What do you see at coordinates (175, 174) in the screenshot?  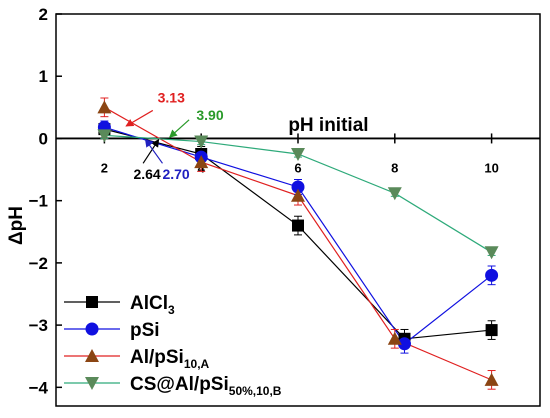 I see `annotation-label: 2.70` at bounding box center [175, 174].